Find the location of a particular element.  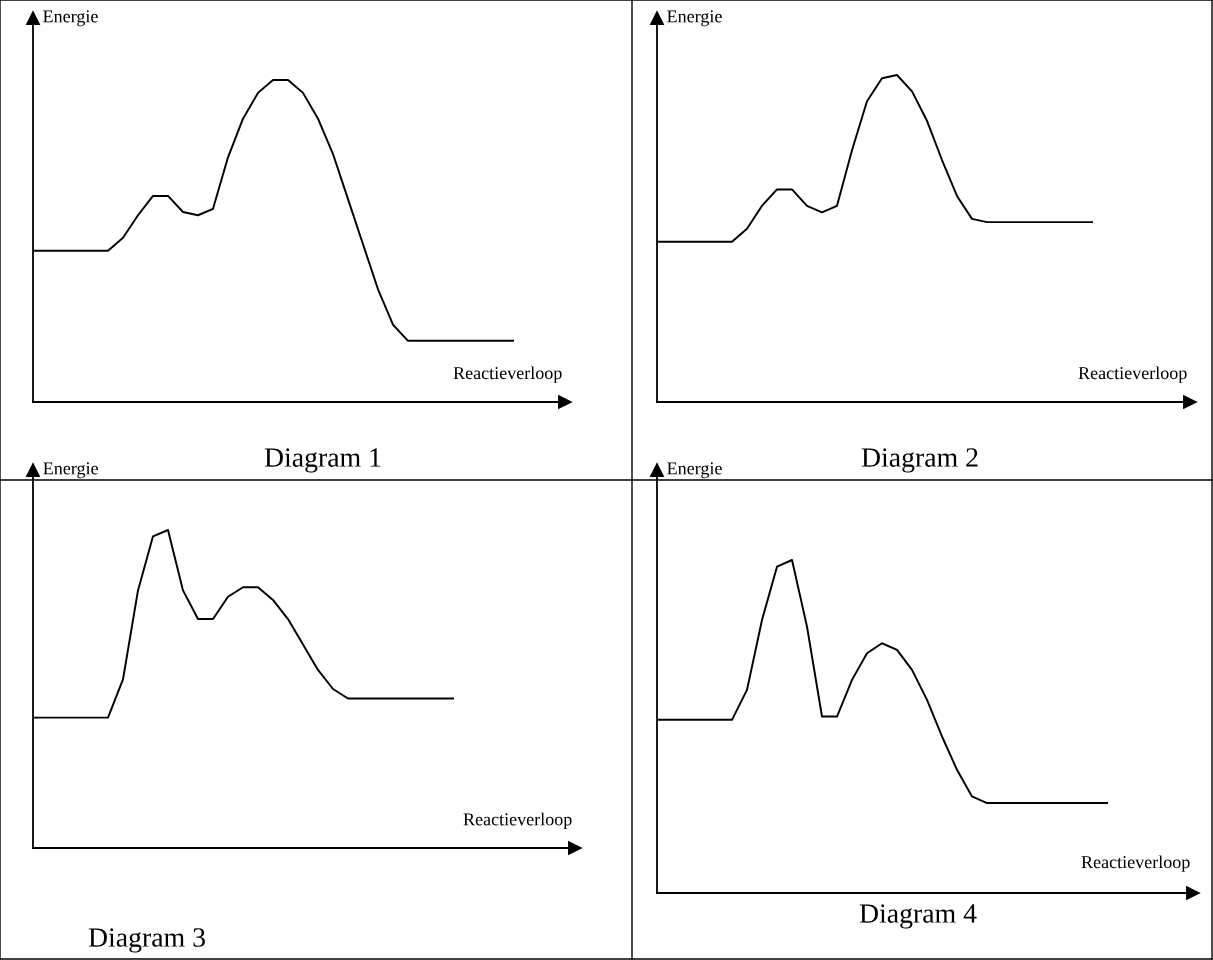

text: Diagram 4 is located at coordinates (918, 916).